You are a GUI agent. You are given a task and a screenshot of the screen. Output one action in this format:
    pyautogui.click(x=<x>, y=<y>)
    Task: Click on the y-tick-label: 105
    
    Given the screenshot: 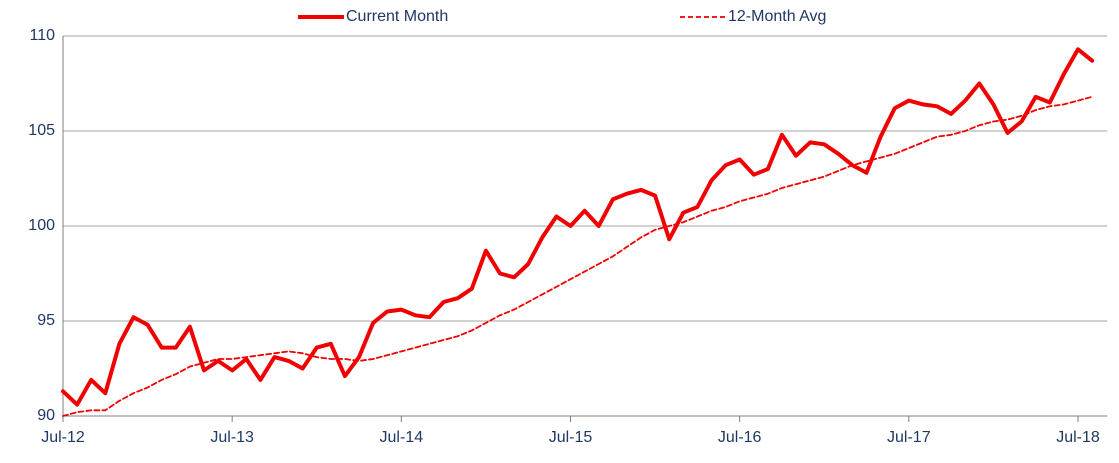 What is the action you would take?
    pyautogui.click(x=41, y=130)
    